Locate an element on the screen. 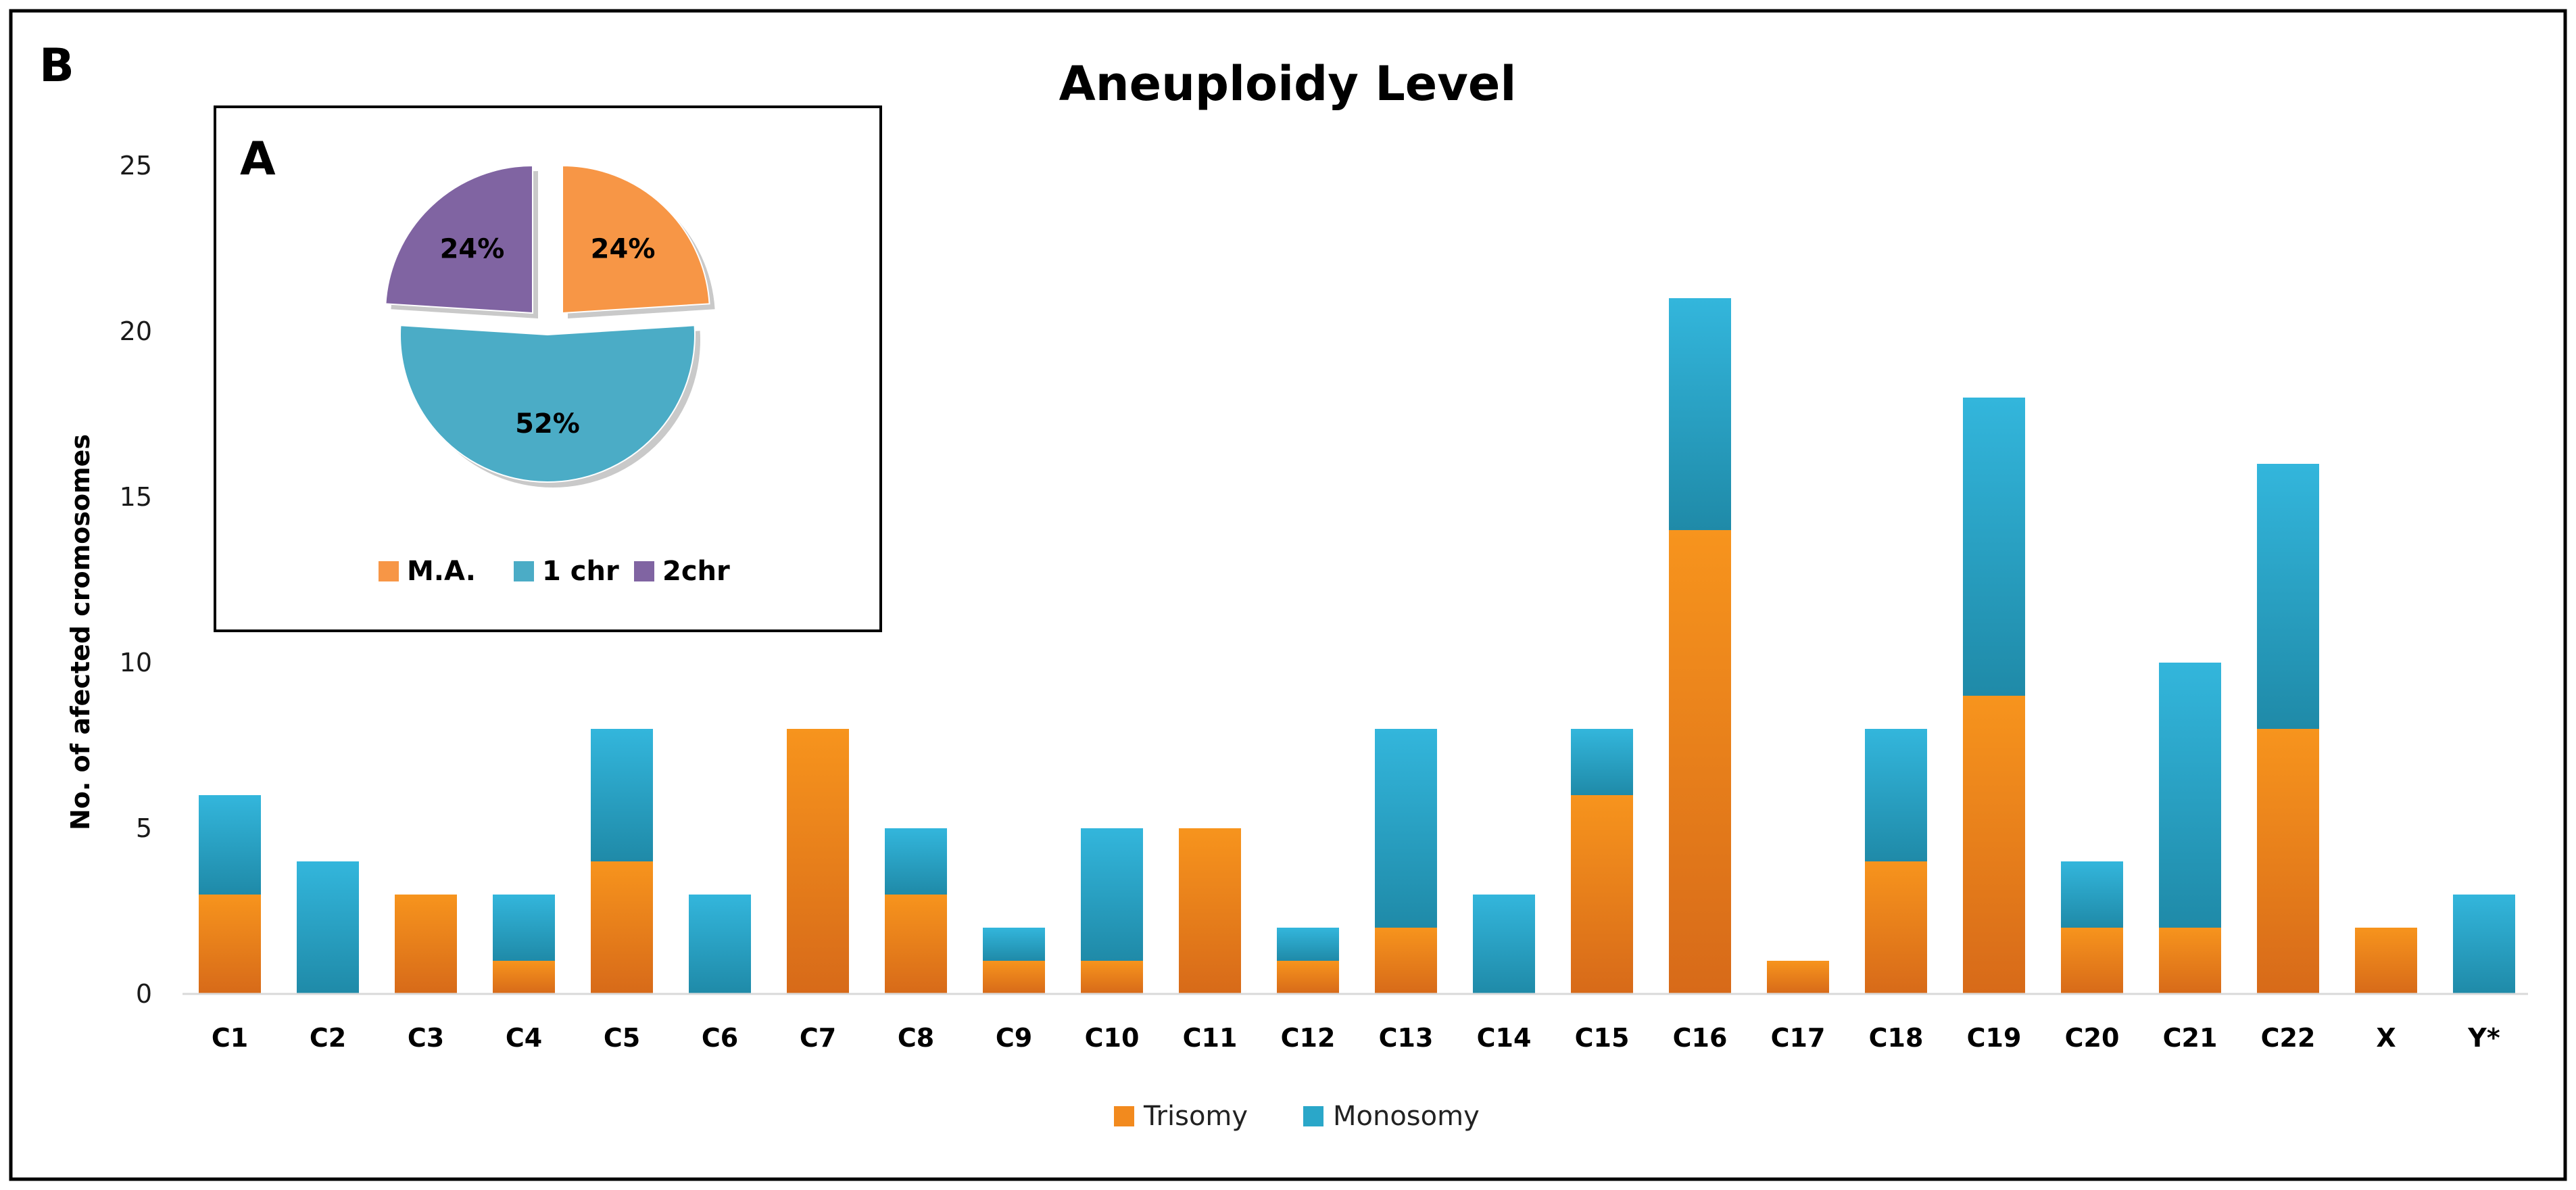  x-tick-label: C8 is located at coordinates (916, 1038).